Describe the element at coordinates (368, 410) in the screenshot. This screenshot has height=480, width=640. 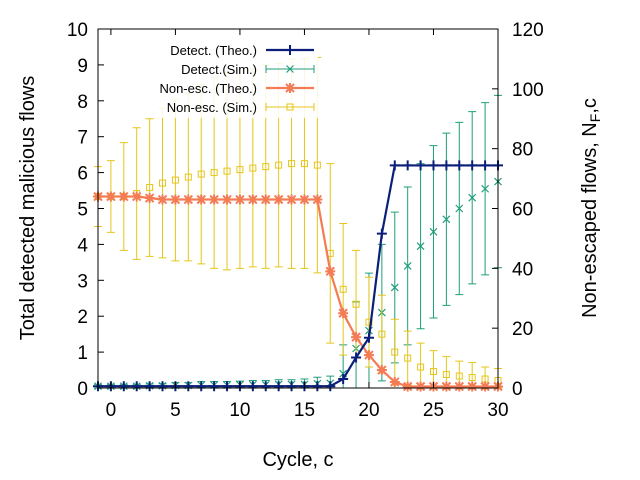
I see `x-tick-label: 20` at that location.